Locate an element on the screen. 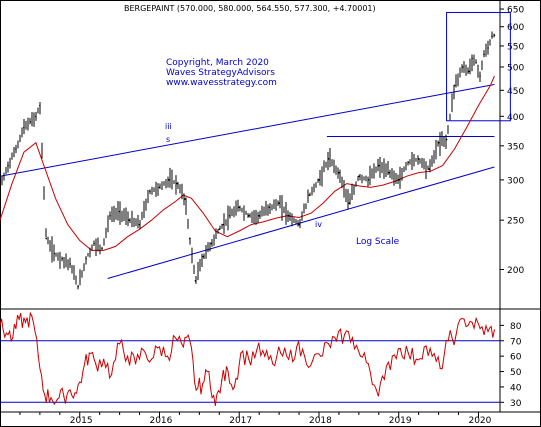  price-tick-label: 650 is located at coordinates (515, 11).